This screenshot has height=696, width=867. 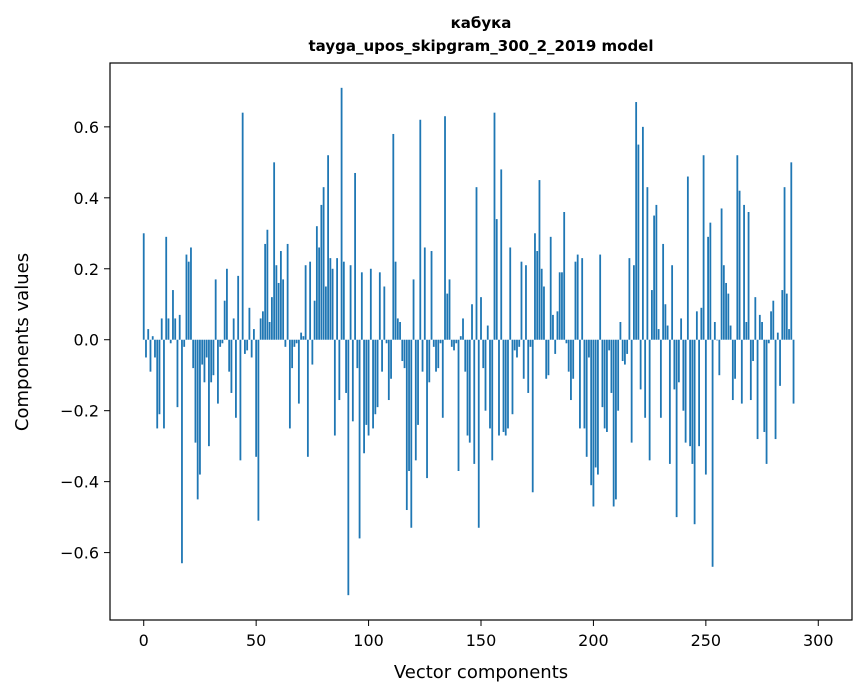 What do you see at coordinates (79, 553) in the screenshot?
I see `y-tick-label: −0.6` at bounding box center [79, 553].